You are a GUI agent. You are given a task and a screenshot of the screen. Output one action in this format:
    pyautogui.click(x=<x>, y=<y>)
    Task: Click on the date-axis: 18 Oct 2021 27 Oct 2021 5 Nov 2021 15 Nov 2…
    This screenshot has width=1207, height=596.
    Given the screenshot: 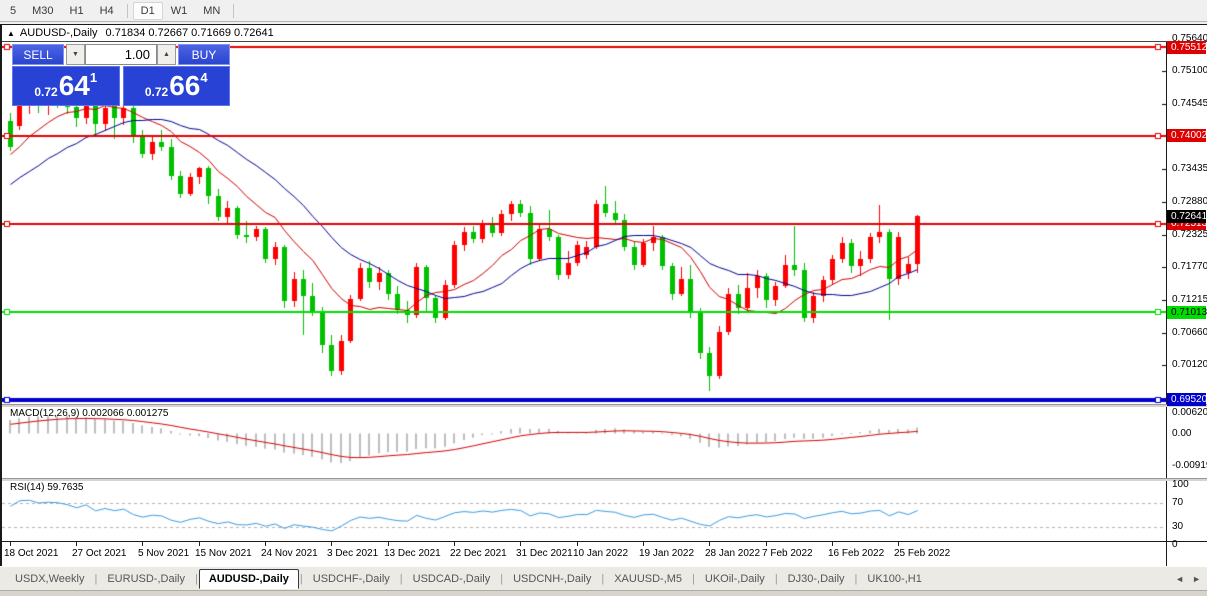 What is the action you would take?
    pyautogui.click(x=604, y=553)
    